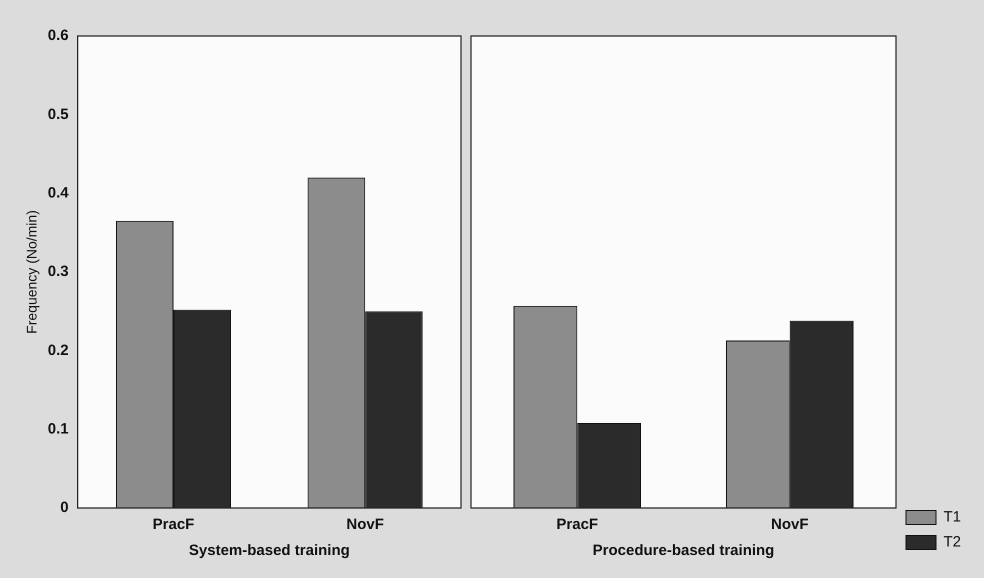  I want to click on x-axis-title: System-based training, so click(269, 551).